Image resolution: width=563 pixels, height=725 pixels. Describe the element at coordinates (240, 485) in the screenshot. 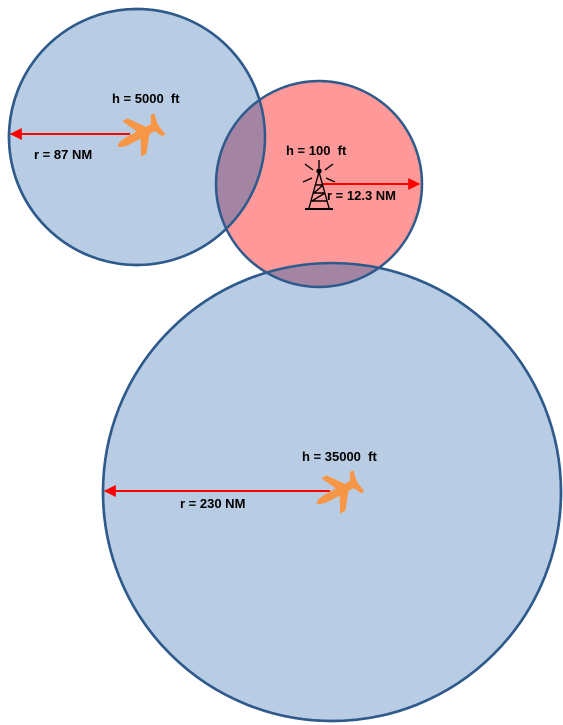

I see `large-aircraft-group: h = 35000 ft r = 230 NM` at that location.